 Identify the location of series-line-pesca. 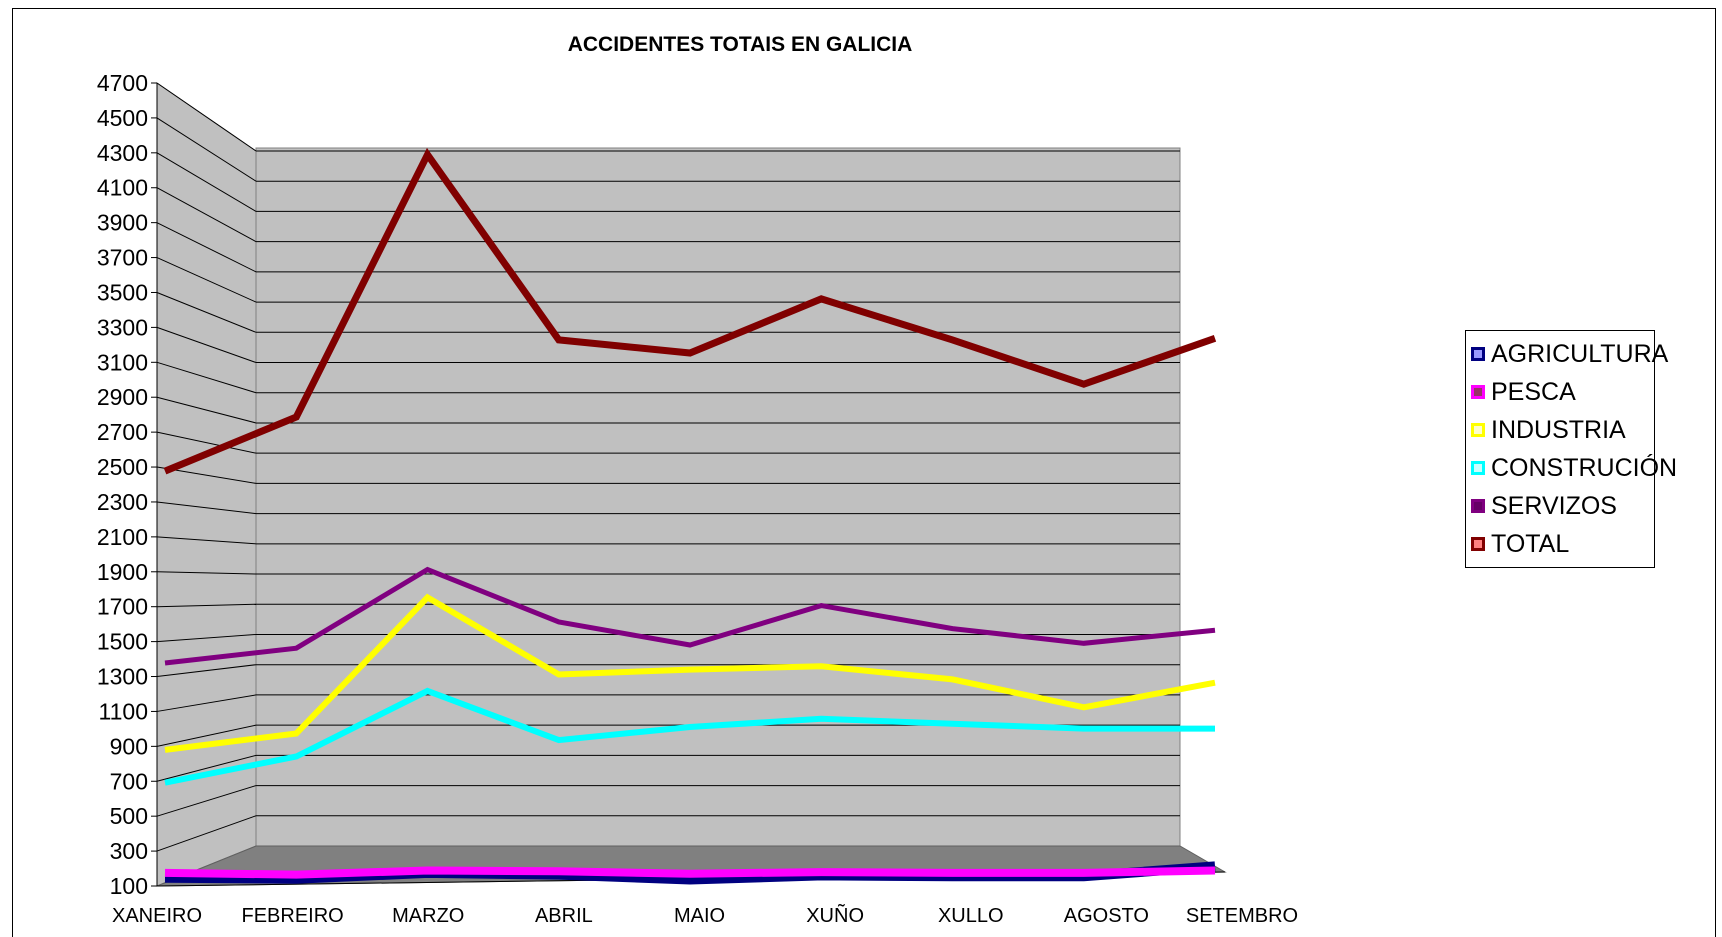
(690, 872).